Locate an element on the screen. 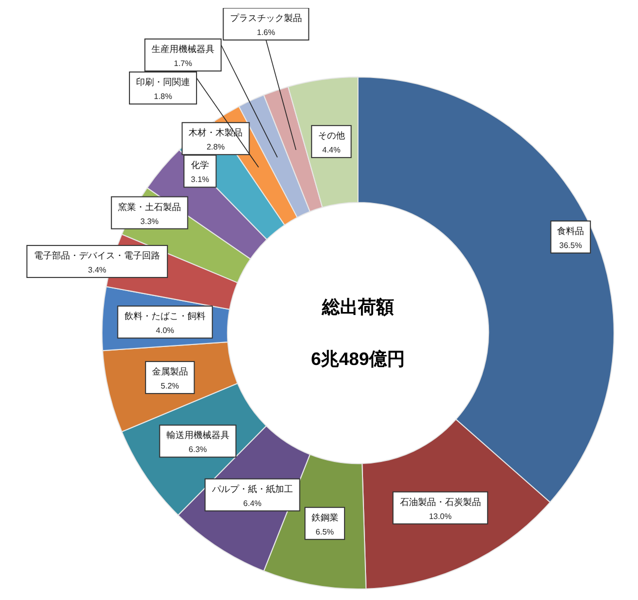  text: 6兆489億円 is located at coordinates (358, 359).